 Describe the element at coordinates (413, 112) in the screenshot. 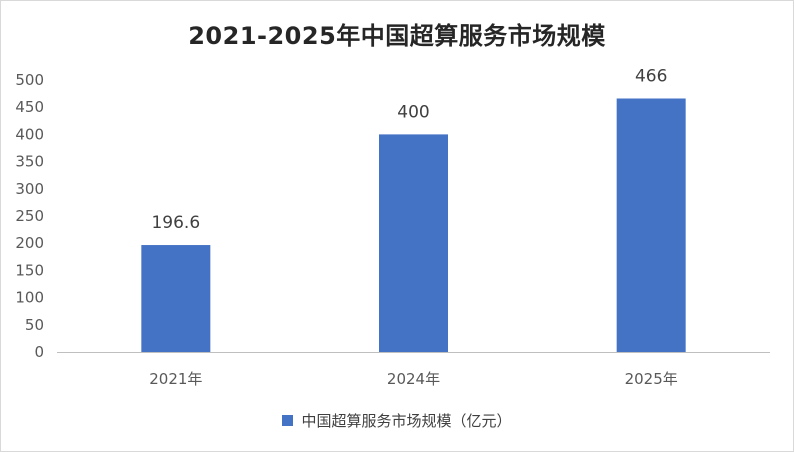

I see `data-label: 400` at that location.